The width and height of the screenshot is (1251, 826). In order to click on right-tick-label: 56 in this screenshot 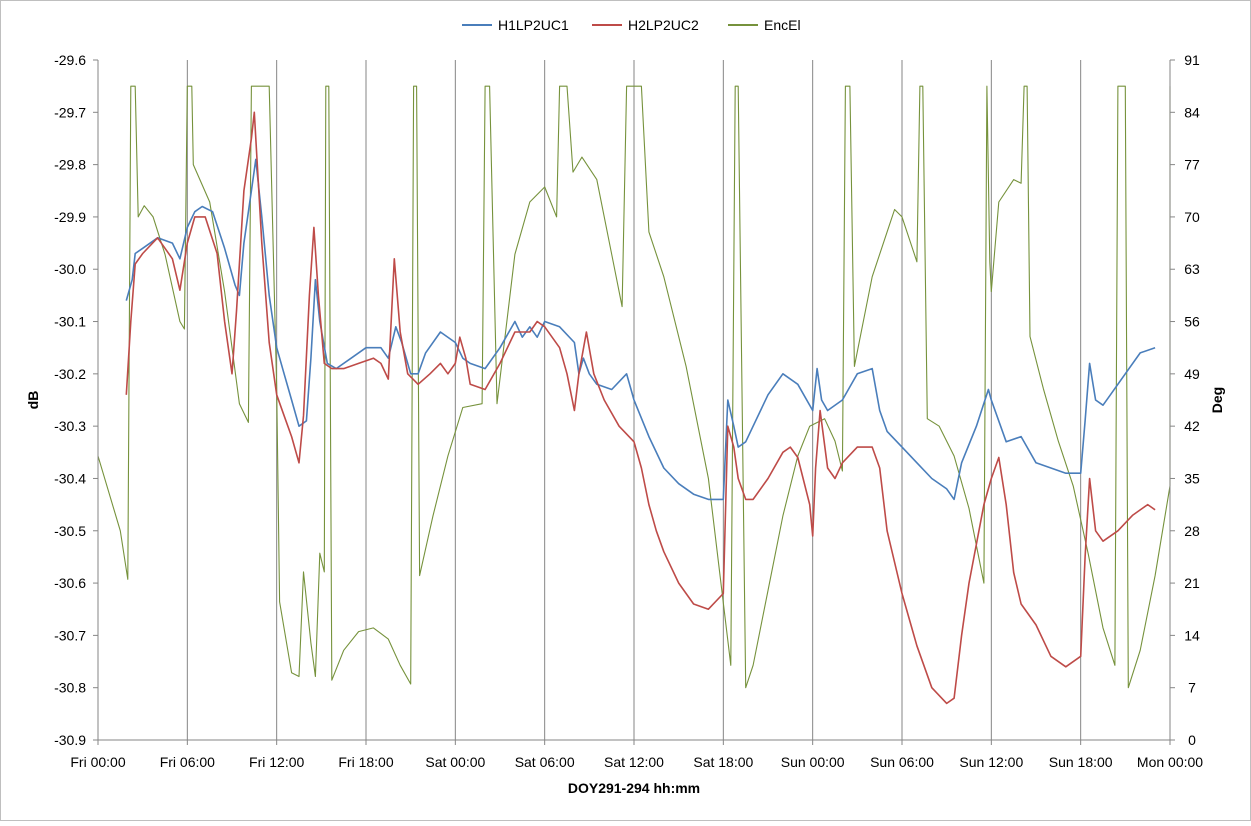, I will do `click(1192, 322)`.